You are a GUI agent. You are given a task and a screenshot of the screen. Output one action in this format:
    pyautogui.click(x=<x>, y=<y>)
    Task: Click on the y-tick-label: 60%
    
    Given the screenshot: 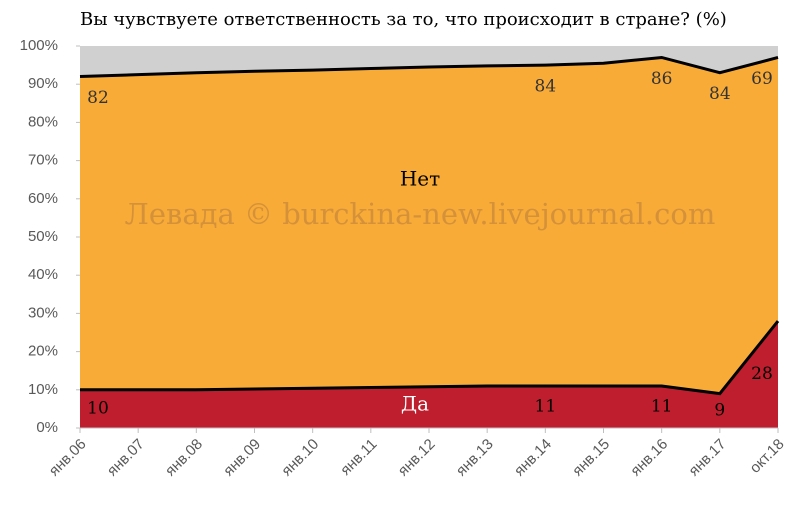 What is the action you would take?
    pyautogui.click(x=43, y=198)
    